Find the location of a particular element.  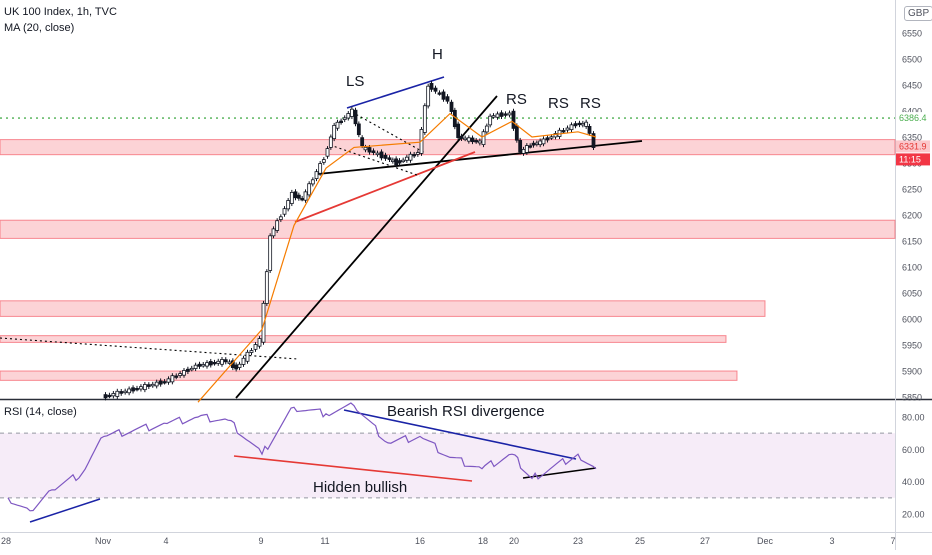

time-tick: 25 is located at coordinates (640, 541).